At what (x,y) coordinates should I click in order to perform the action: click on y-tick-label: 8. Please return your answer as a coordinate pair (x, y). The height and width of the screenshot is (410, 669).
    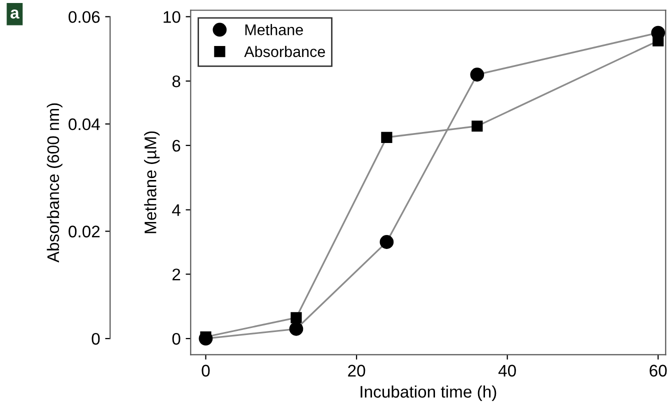
    Looking at the image, I should click on (176, 81).